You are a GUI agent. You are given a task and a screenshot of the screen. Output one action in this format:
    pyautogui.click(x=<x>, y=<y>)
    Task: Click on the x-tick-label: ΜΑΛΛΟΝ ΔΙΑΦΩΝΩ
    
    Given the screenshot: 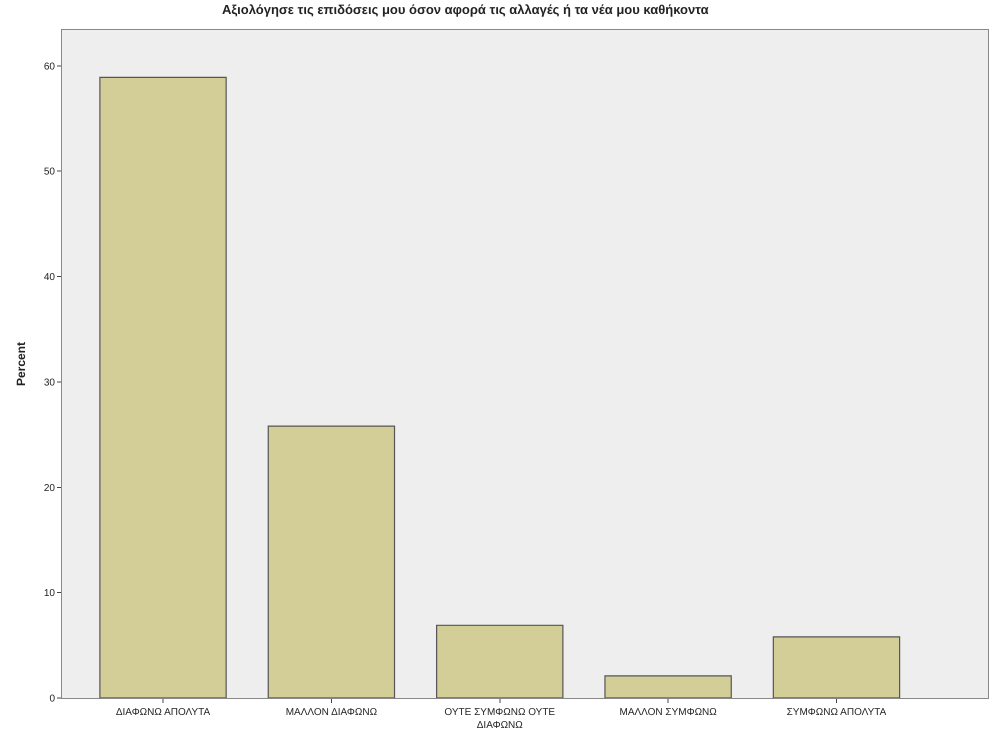 What is the action you would take?
    pyautogui.click(x=332, y=712)
    